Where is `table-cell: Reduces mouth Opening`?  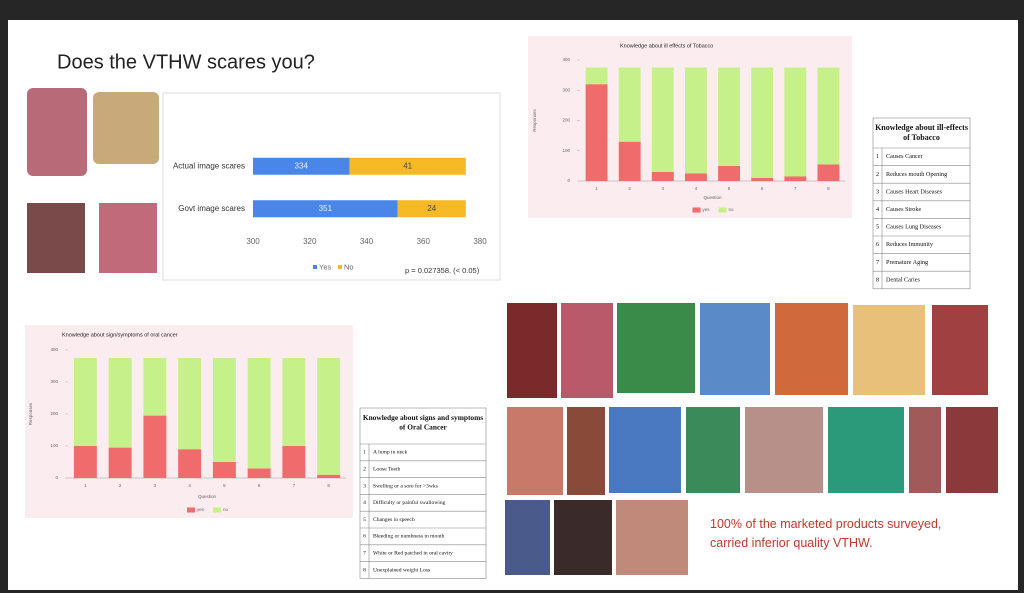 table-cell: Reduces mouth Opening is located at coordinates (916, 174).